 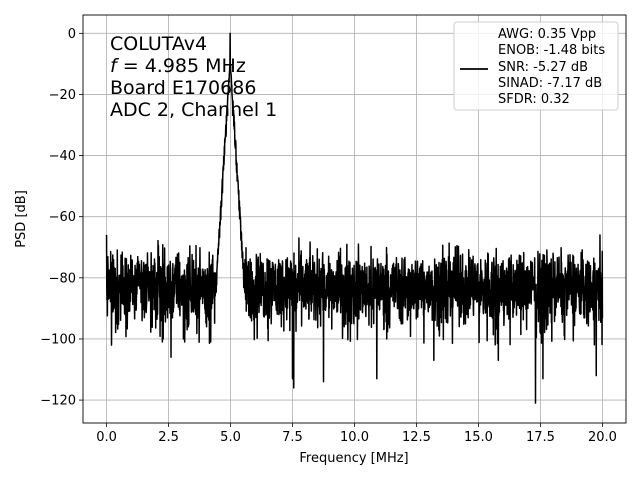 I want to click on y-tick-label: 0, so click(x=72, y=34).